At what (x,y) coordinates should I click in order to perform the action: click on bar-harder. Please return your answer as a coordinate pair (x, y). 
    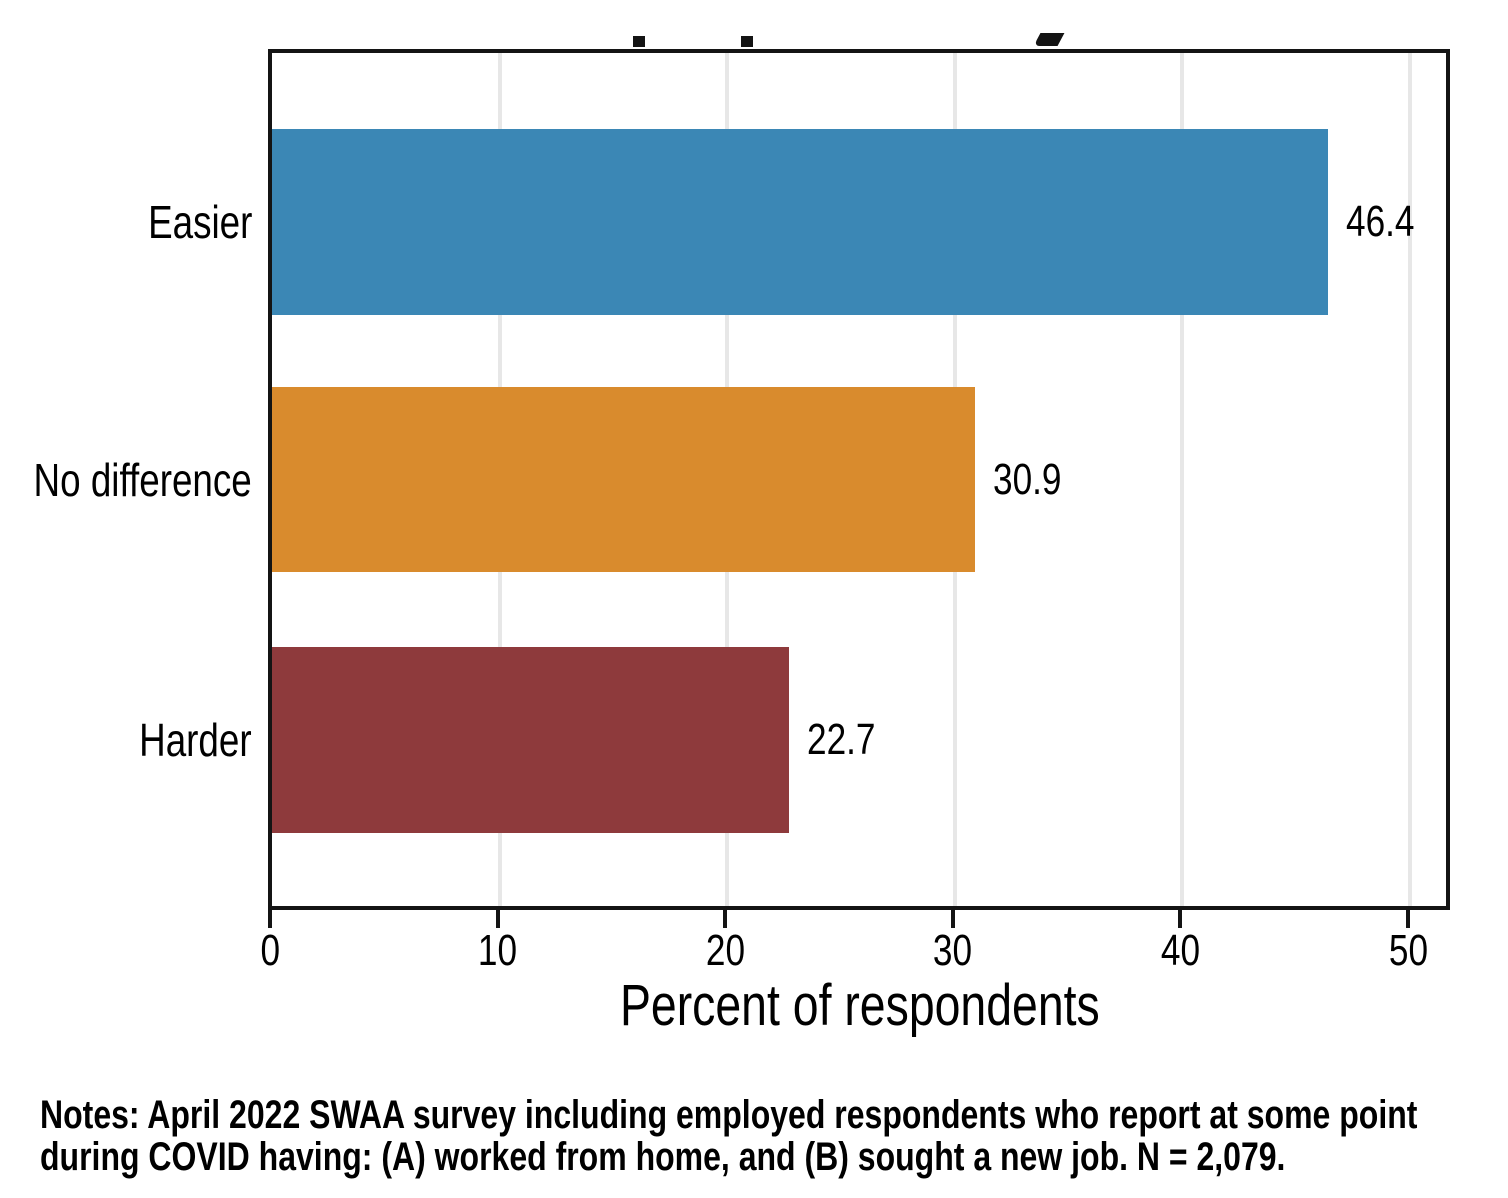
    Looking at the image, I should click on (530, 740).